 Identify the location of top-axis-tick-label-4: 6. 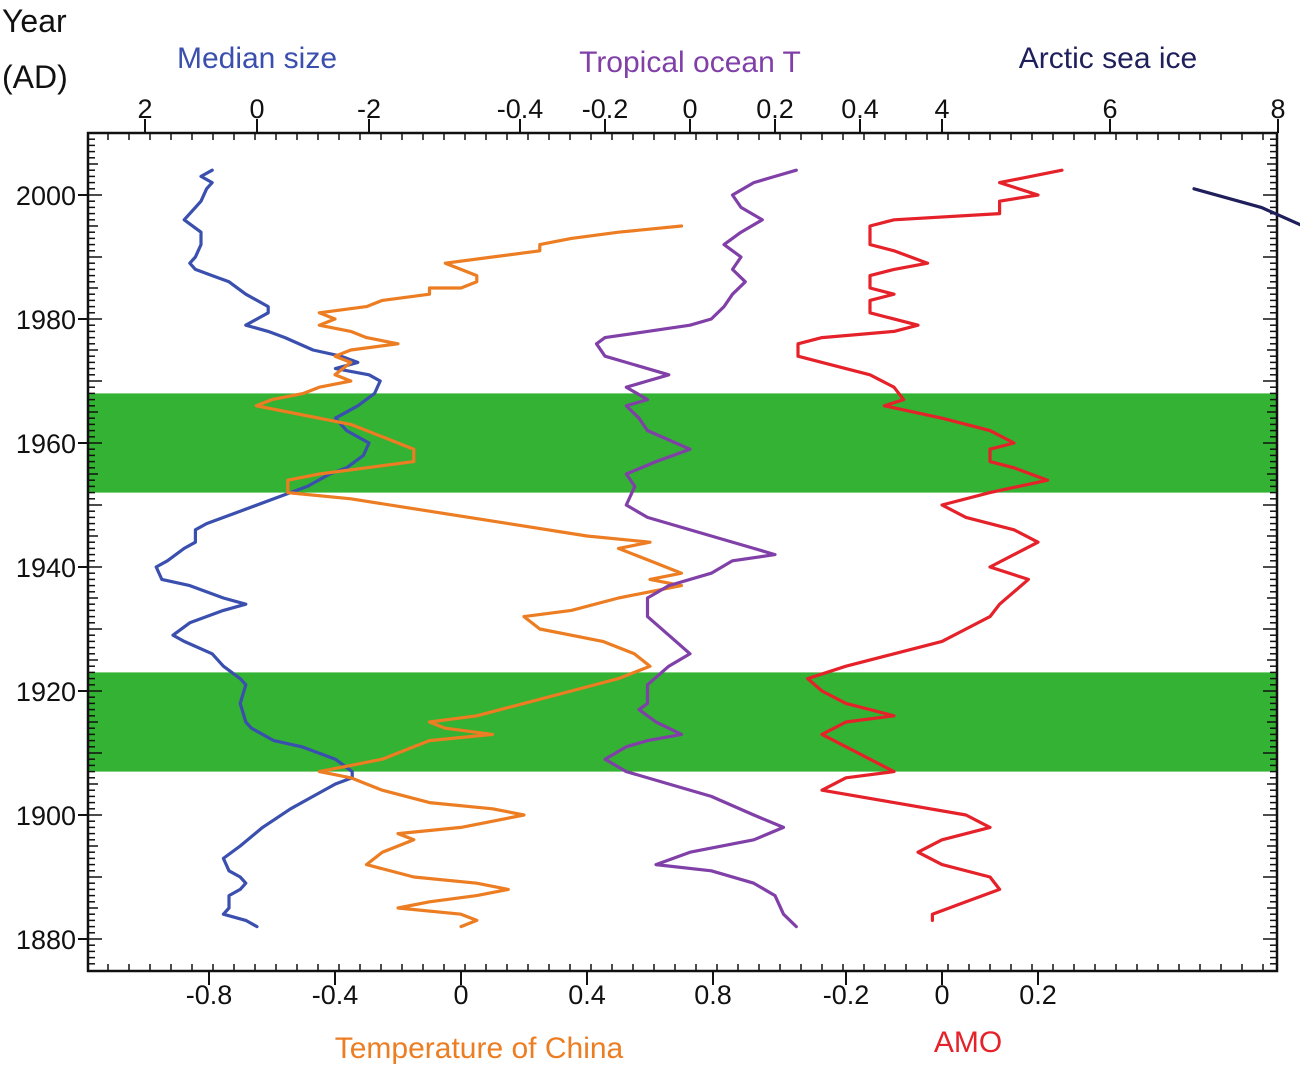
(1109, 109).